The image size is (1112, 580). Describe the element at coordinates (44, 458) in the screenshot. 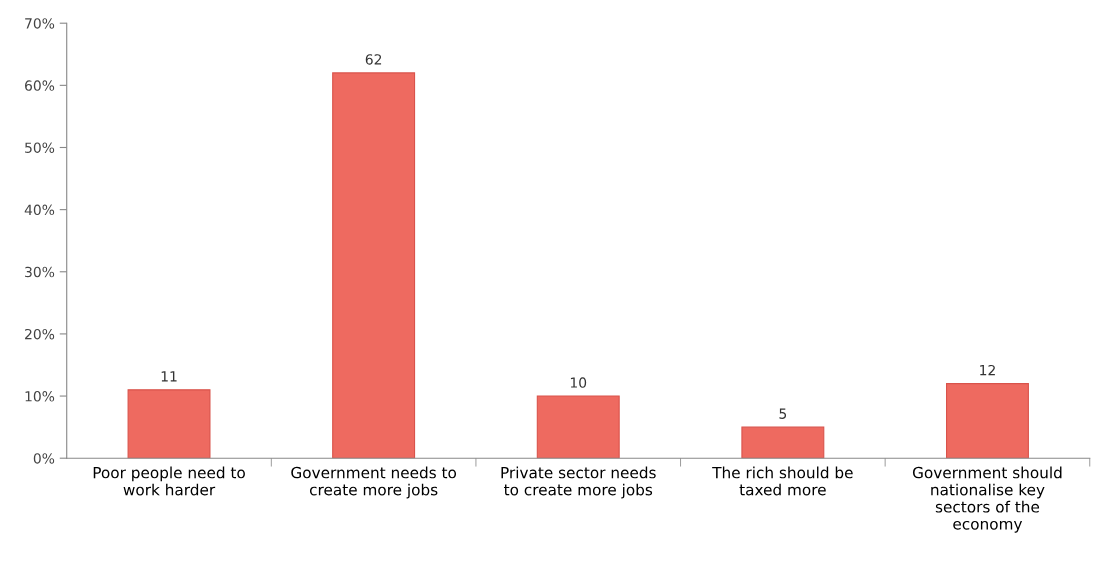

I see `y-tick-label: 0%` at that location.